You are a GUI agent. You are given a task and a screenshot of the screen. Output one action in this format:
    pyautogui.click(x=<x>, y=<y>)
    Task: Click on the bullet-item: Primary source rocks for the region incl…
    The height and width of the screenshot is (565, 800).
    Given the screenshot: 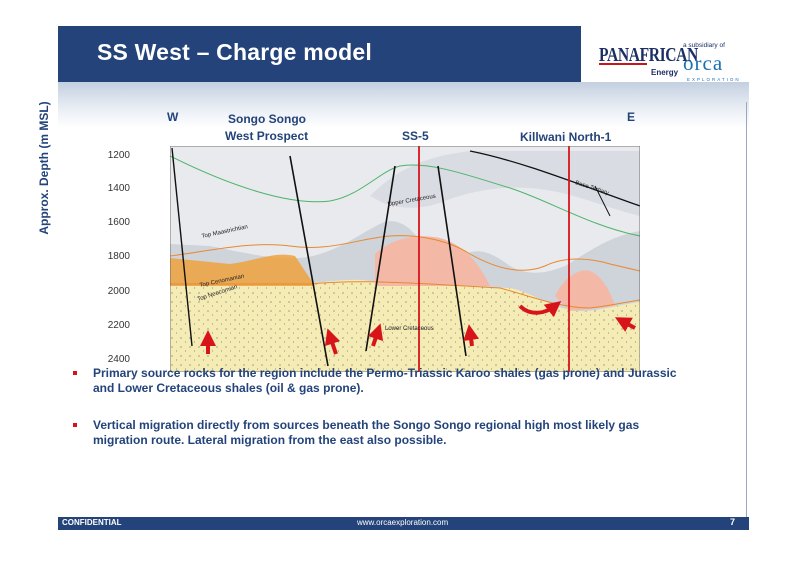 What is the action you would take?
    pyautogui.click(x=372, y=381)
    